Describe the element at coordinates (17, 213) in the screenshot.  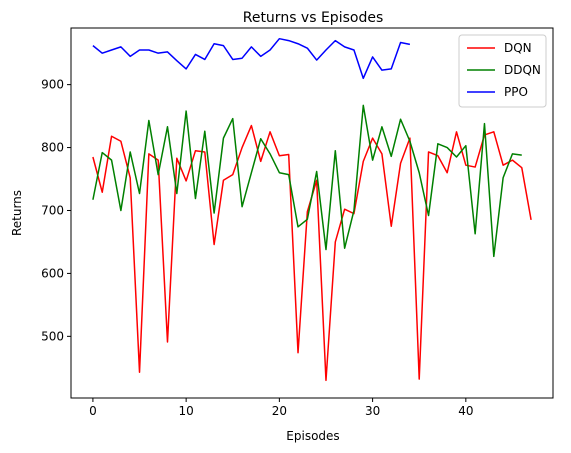
I see `y-axis-label: Returns` at that location.